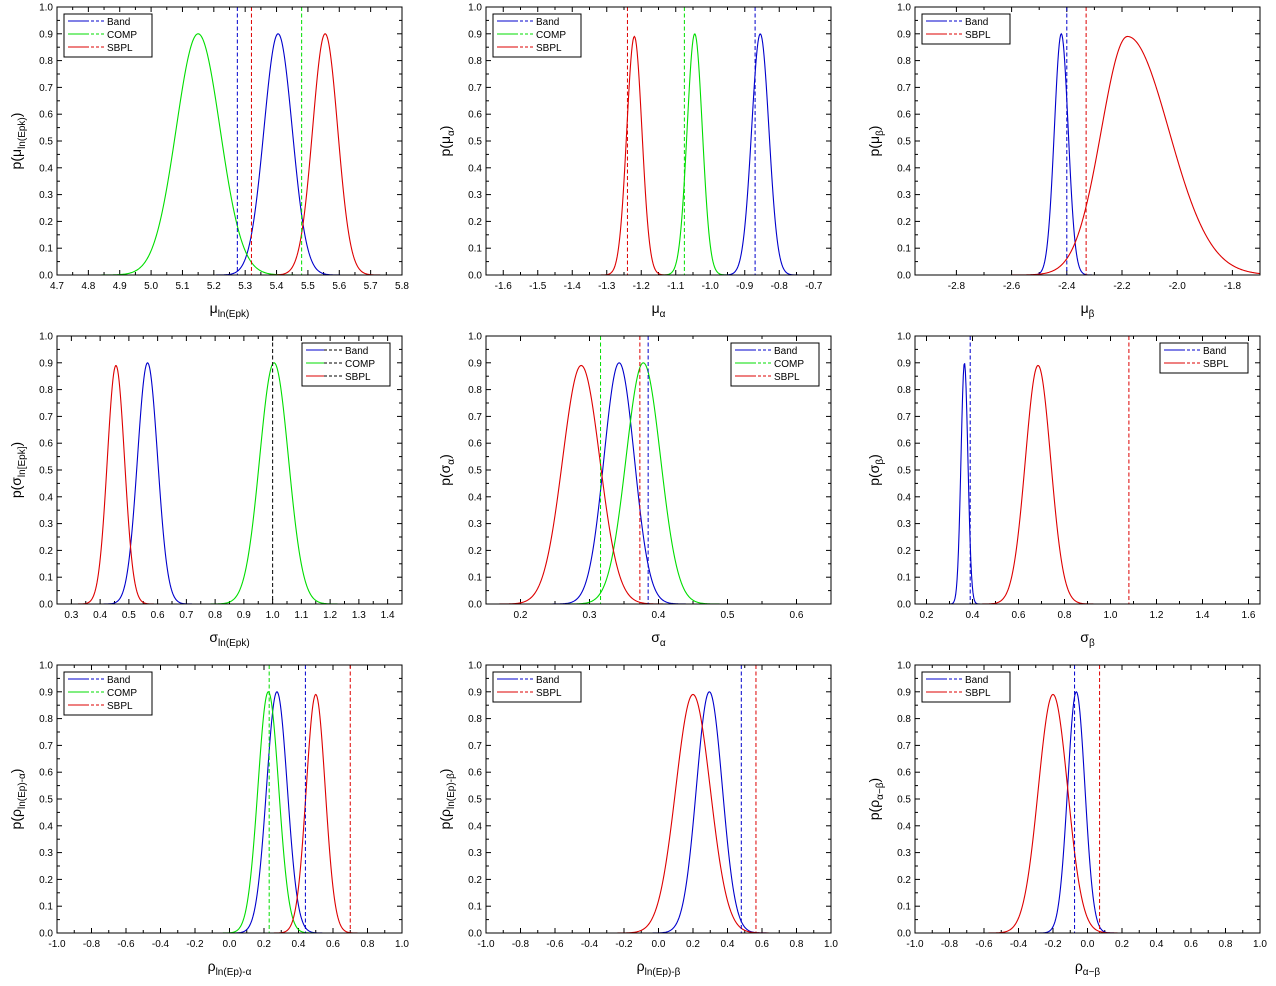  I want to click on curve-comp, so click(658, 154).